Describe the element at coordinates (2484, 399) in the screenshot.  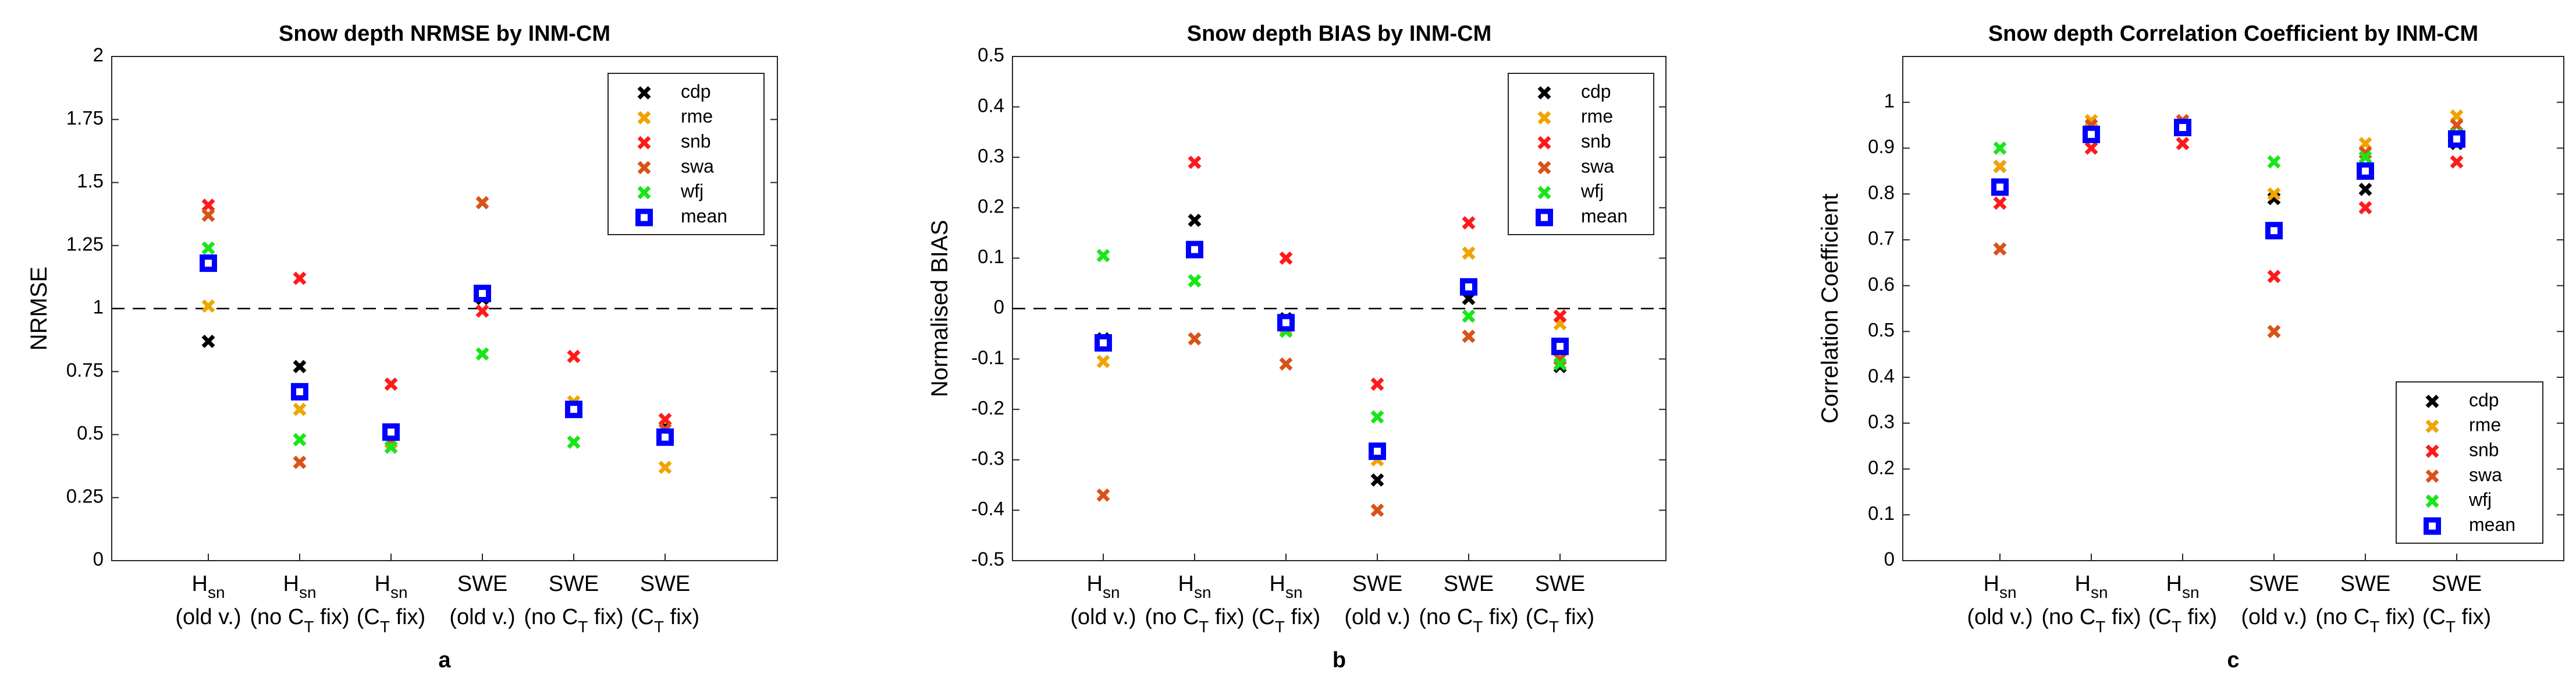
I see `legend-label-cdp: cdp` at that location.